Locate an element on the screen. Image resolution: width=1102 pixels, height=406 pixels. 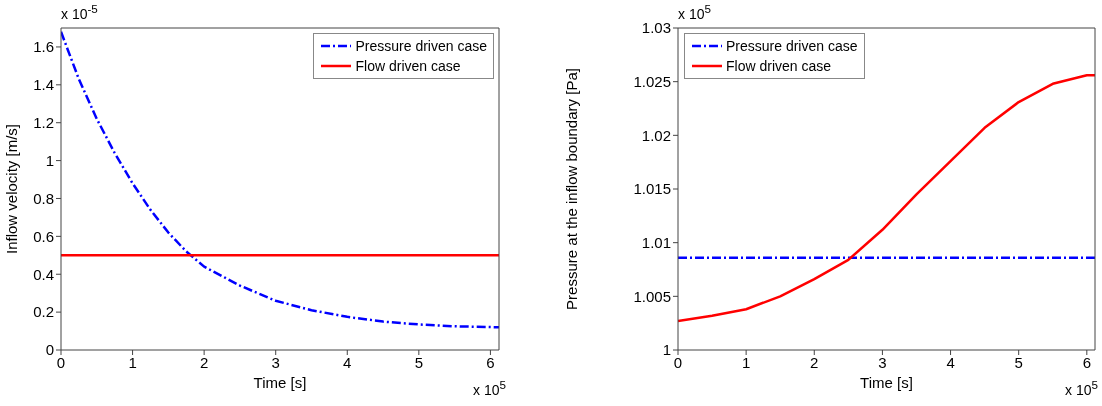
y-tick-label: 1.02 is located at coordinates (656, 135).